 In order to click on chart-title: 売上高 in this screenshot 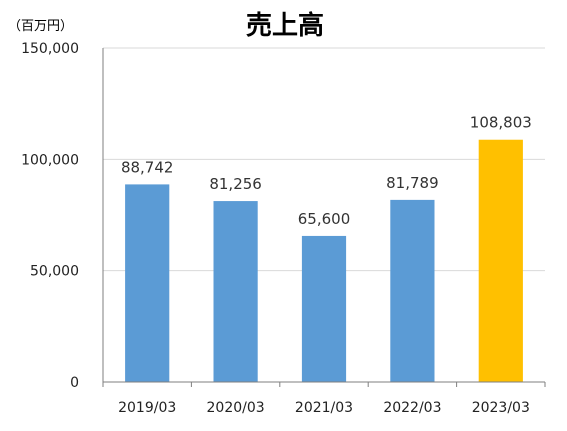, I will do `click(285, 25)`.